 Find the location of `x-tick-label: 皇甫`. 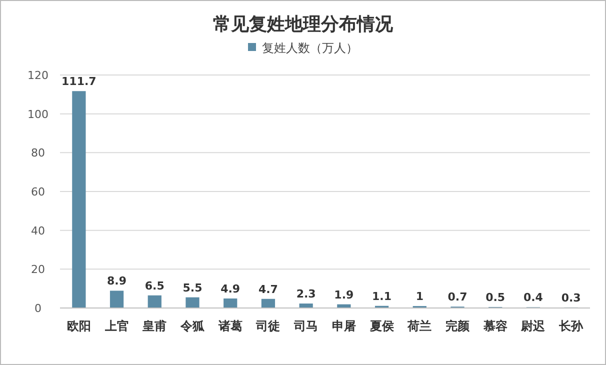

x-tick-label: 皇甫 is located at coordinates (154, 326).